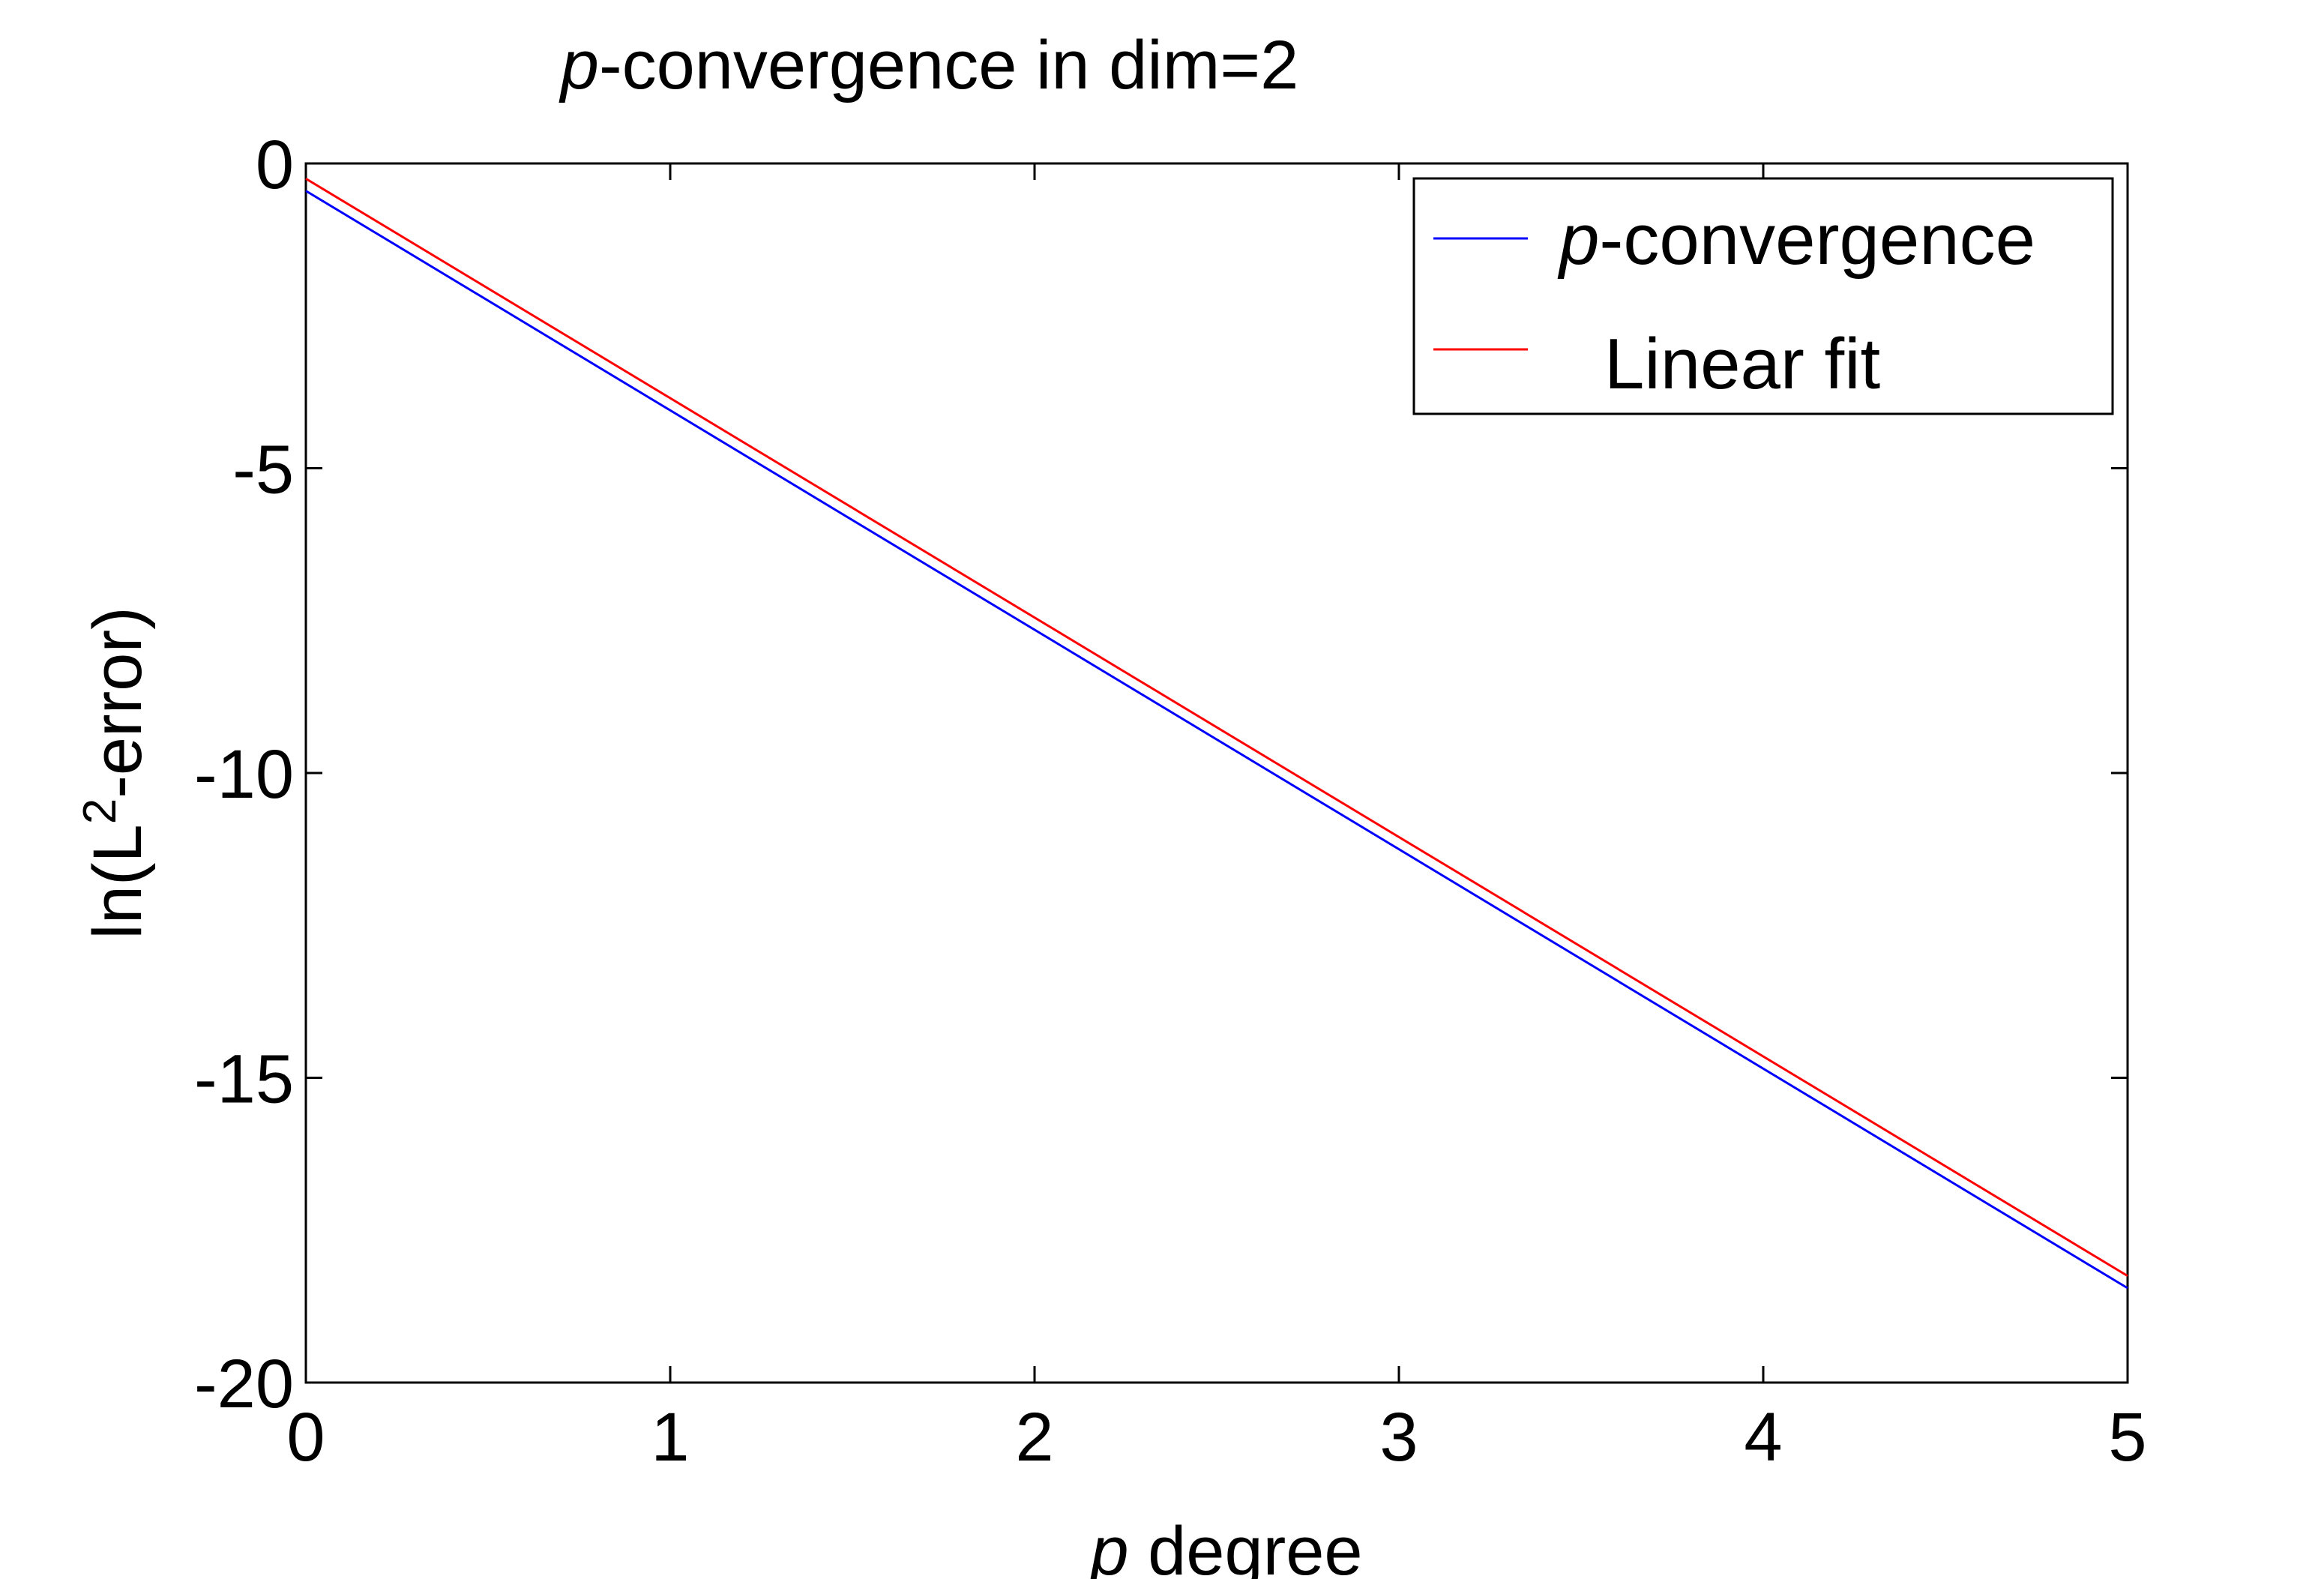 The width and height of the screenshot is (2324, 1579). Describe the element at coordinates (670, 1438) in the screenshot. I see `x-tick-label: 1` at that location.